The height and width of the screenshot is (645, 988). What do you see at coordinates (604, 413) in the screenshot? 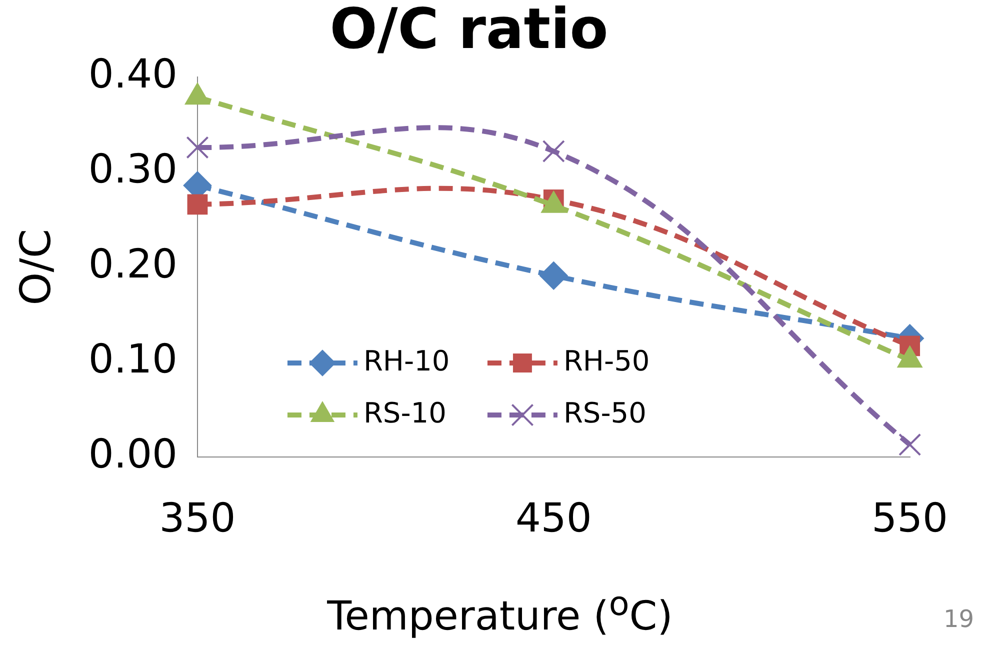
I see `legend-label: RS-50` at bounding box center [604, 413].